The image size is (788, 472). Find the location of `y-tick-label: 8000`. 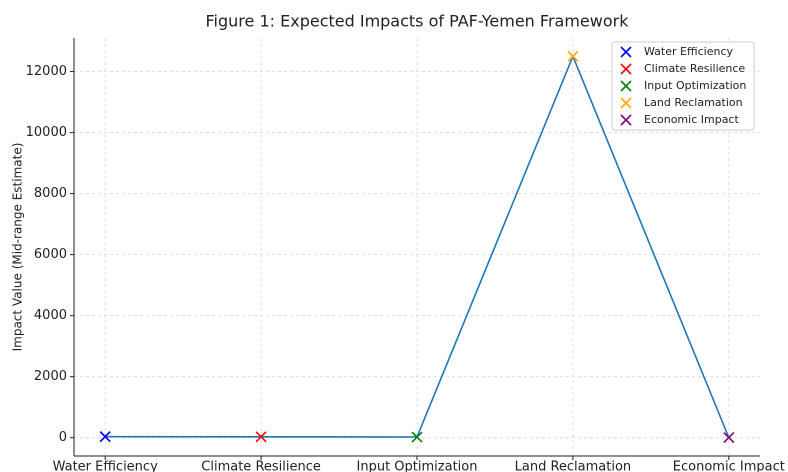

y-tick-label: 8000 is located at coordinates (50, 193).